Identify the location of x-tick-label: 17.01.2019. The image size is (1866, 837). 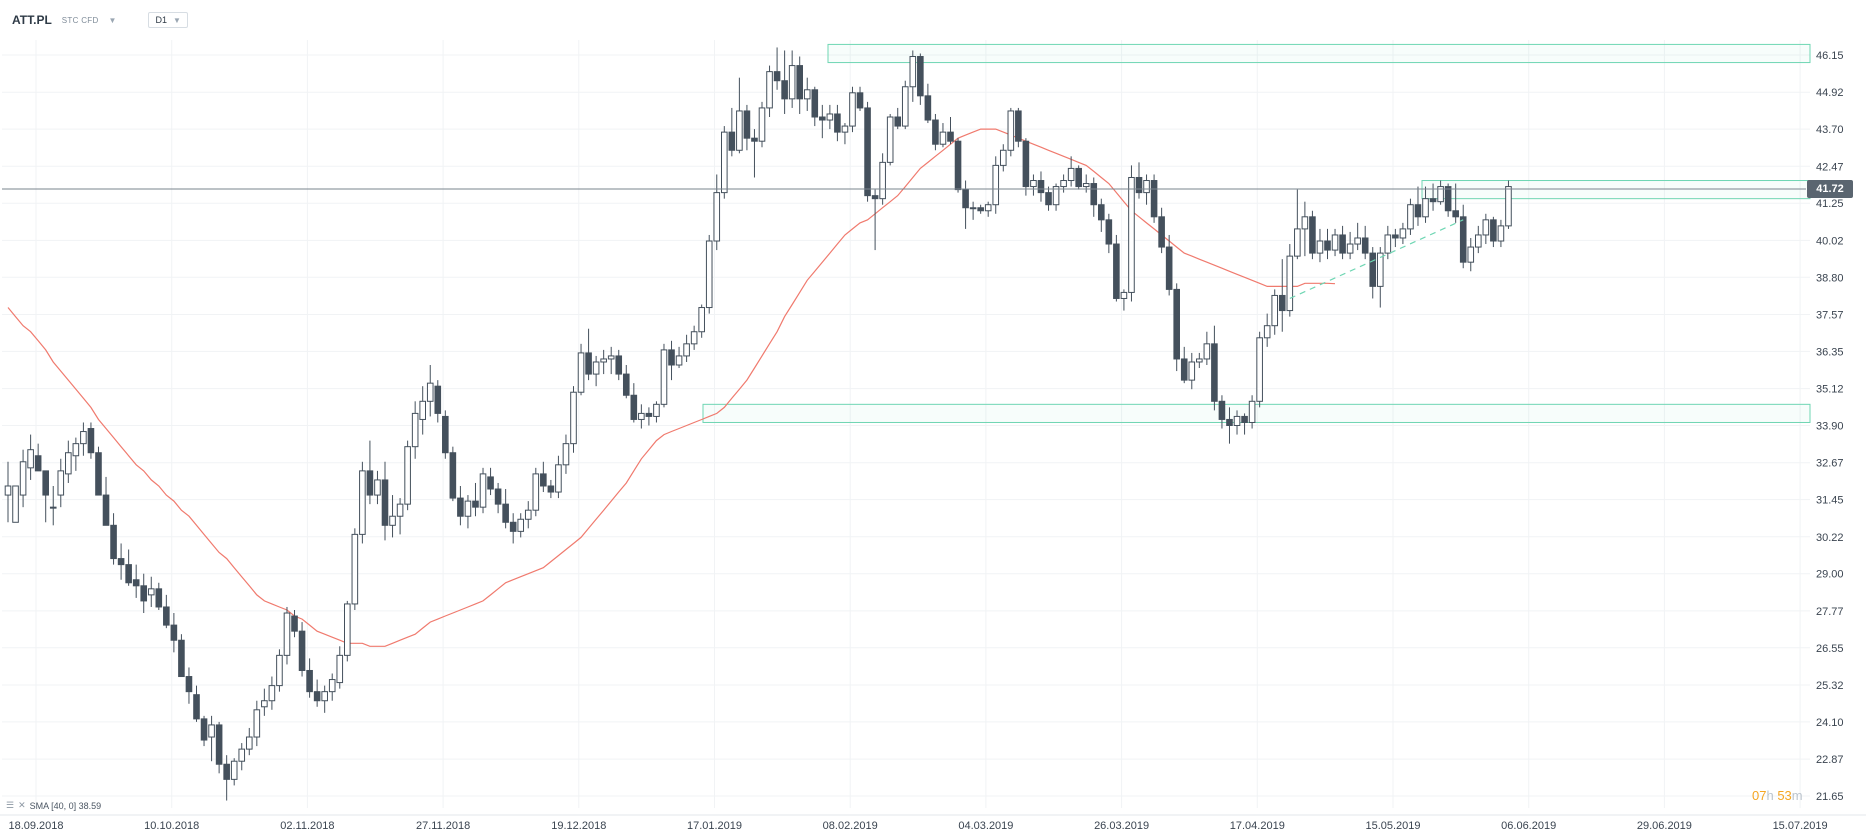
(714, 826).